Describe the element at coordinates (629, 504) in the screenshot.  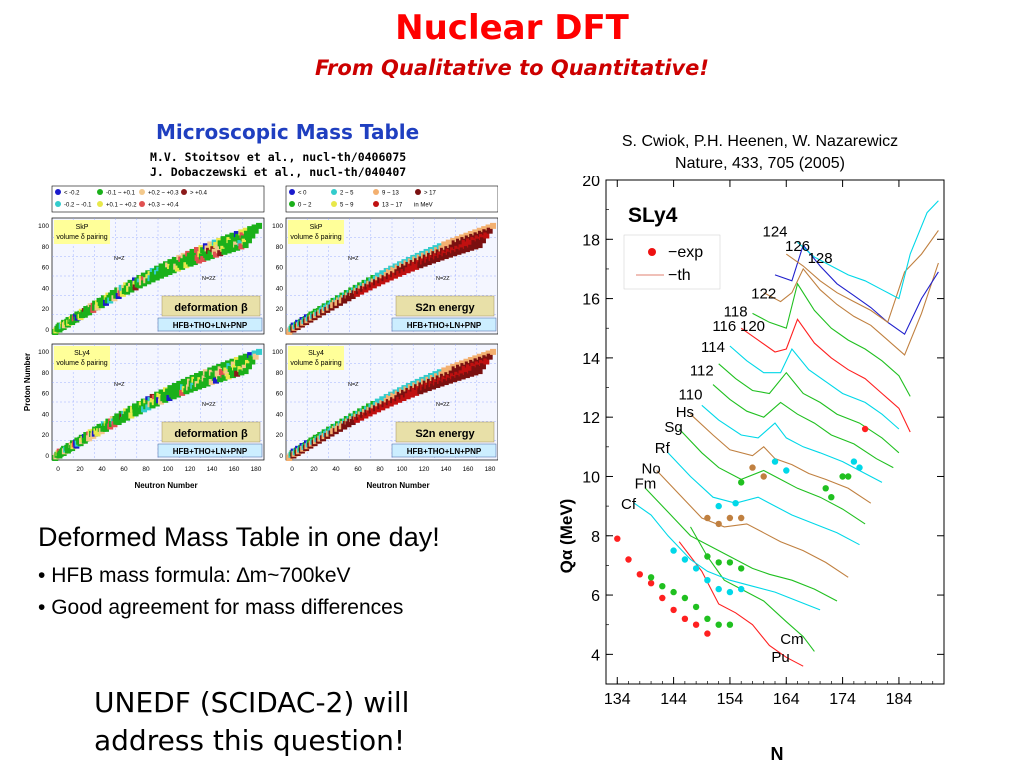
I see `line-label-cf: Cf` at that location.